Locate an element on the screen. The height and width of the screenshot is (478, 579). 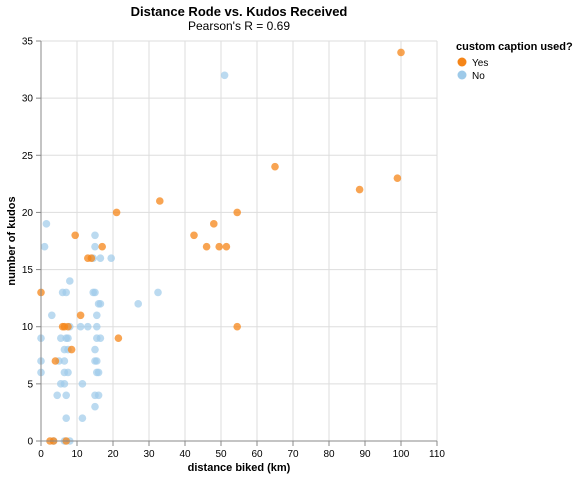
x-tick-label: 110 is located at coordinates (437, 454).